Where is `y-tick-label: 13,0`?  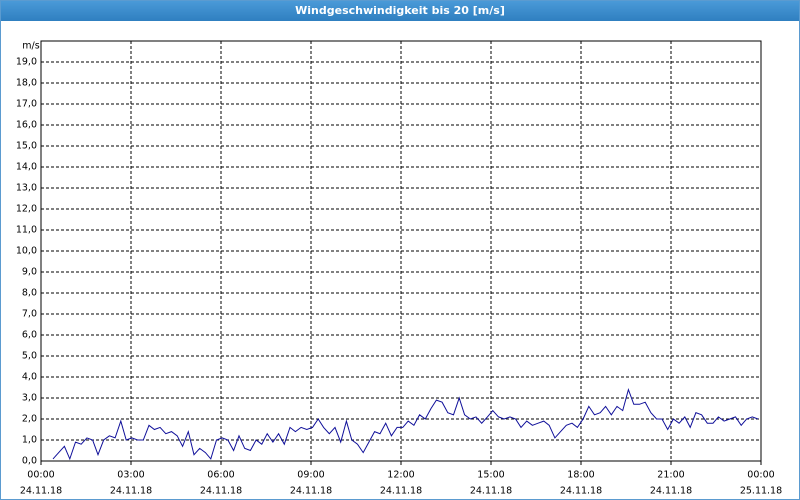 y-tick-label: 13,0 is located at coordinates (26, 188).